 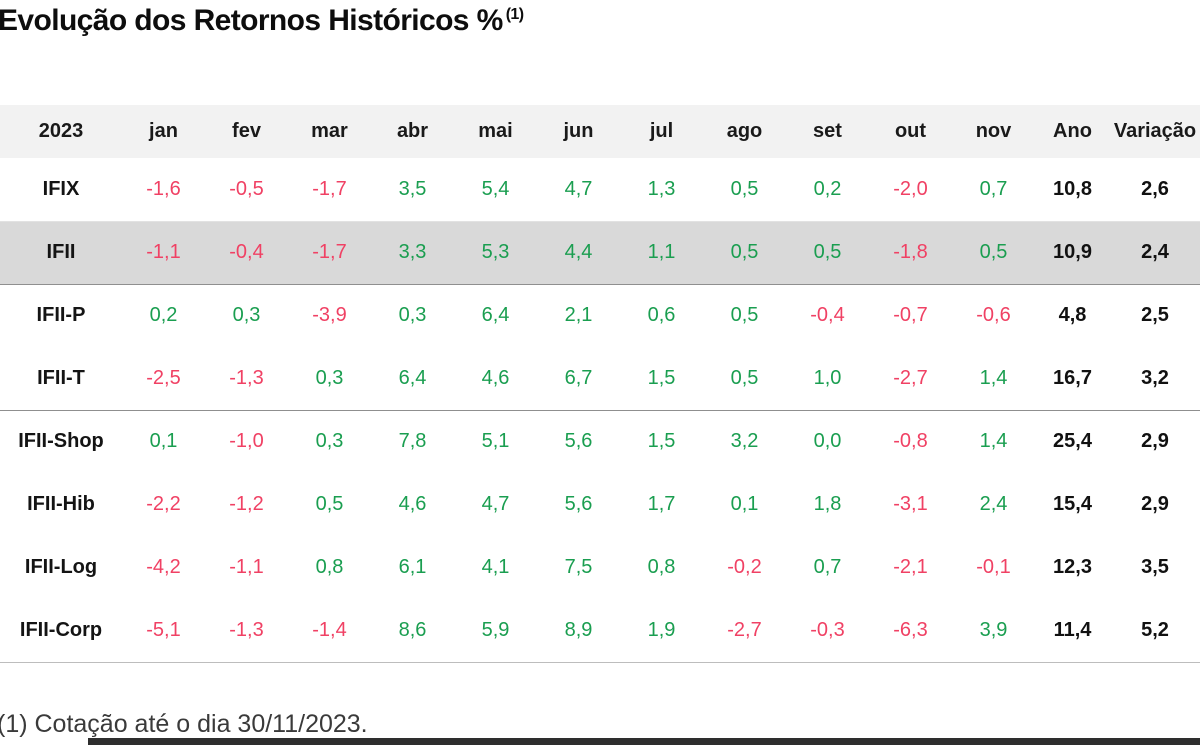 I want to click on value-cell: 4,6, so click(x=412, y=504).